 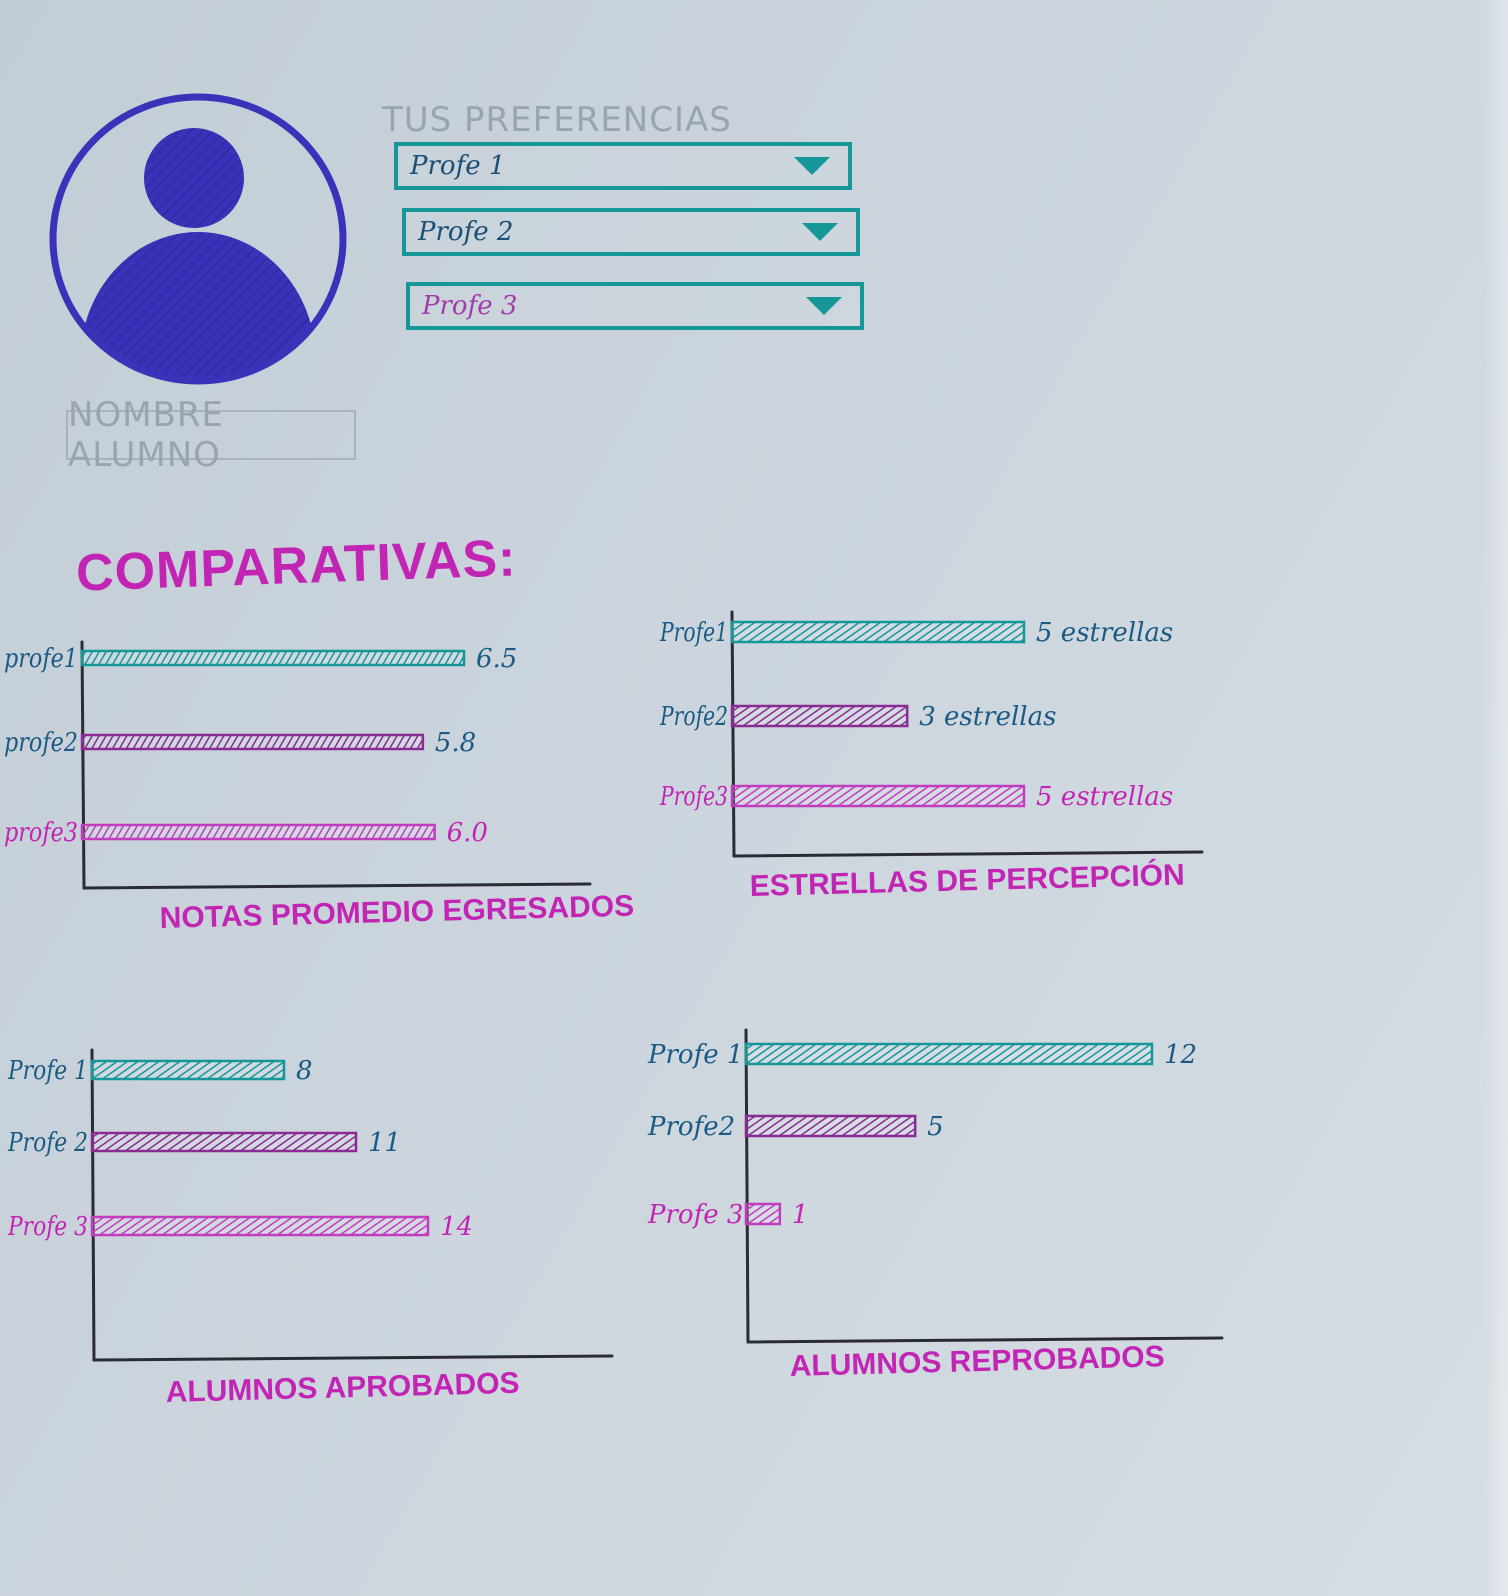 What do you see at coordinates (557, 120) in the screenshot?
I see `preferences-title: TUS PREFERENCIAS` at bounding box center [557, 120].